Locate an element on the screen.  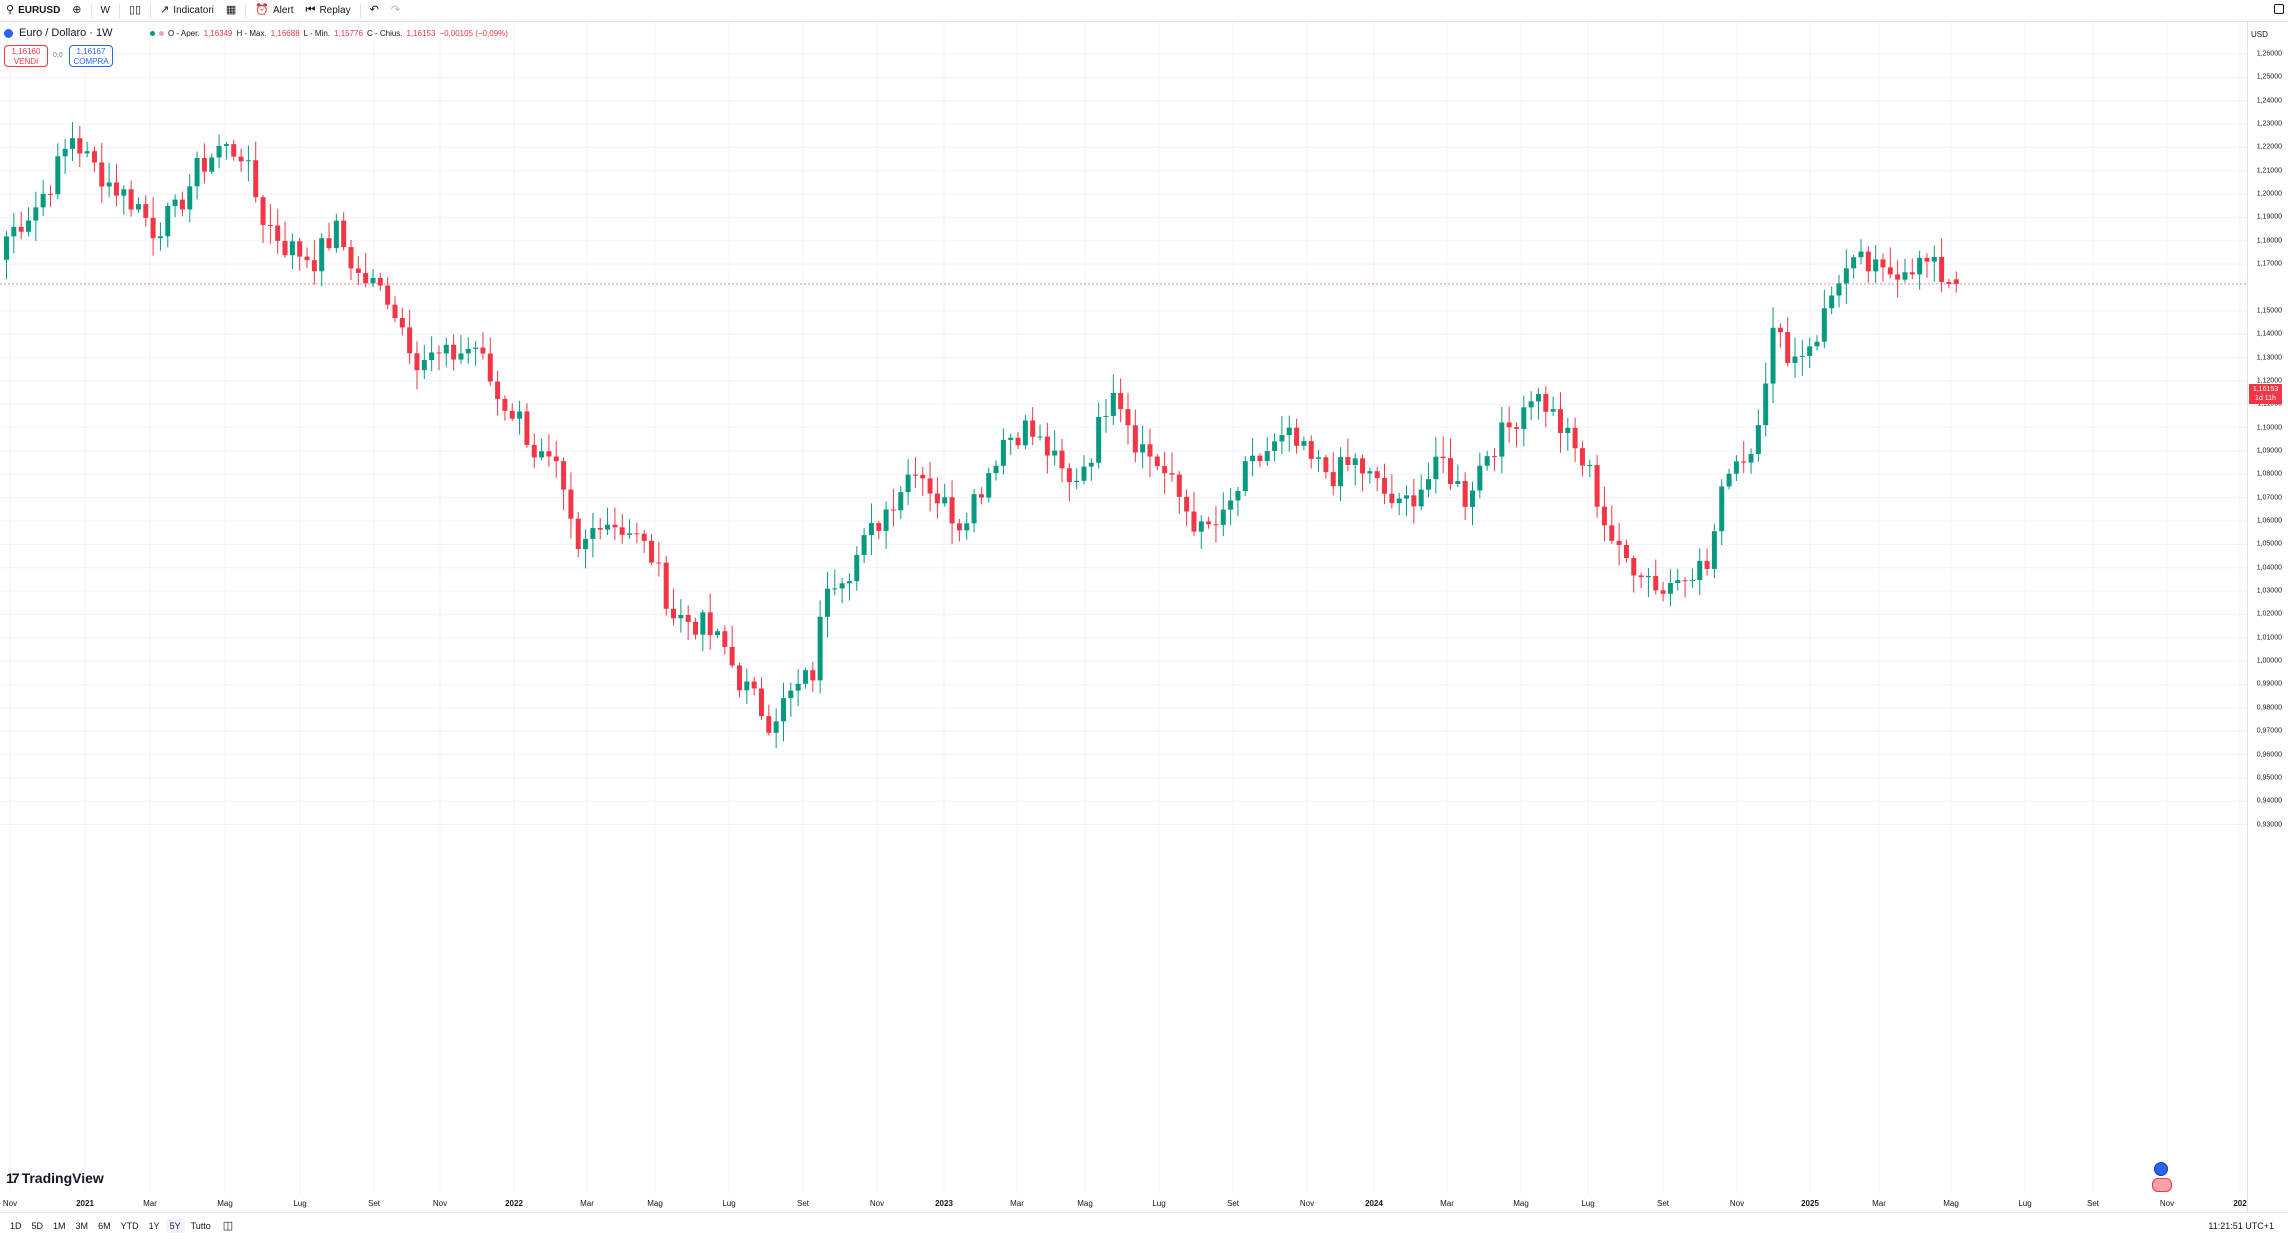
high-label: H - Max. is located at coordinates (251, 33).